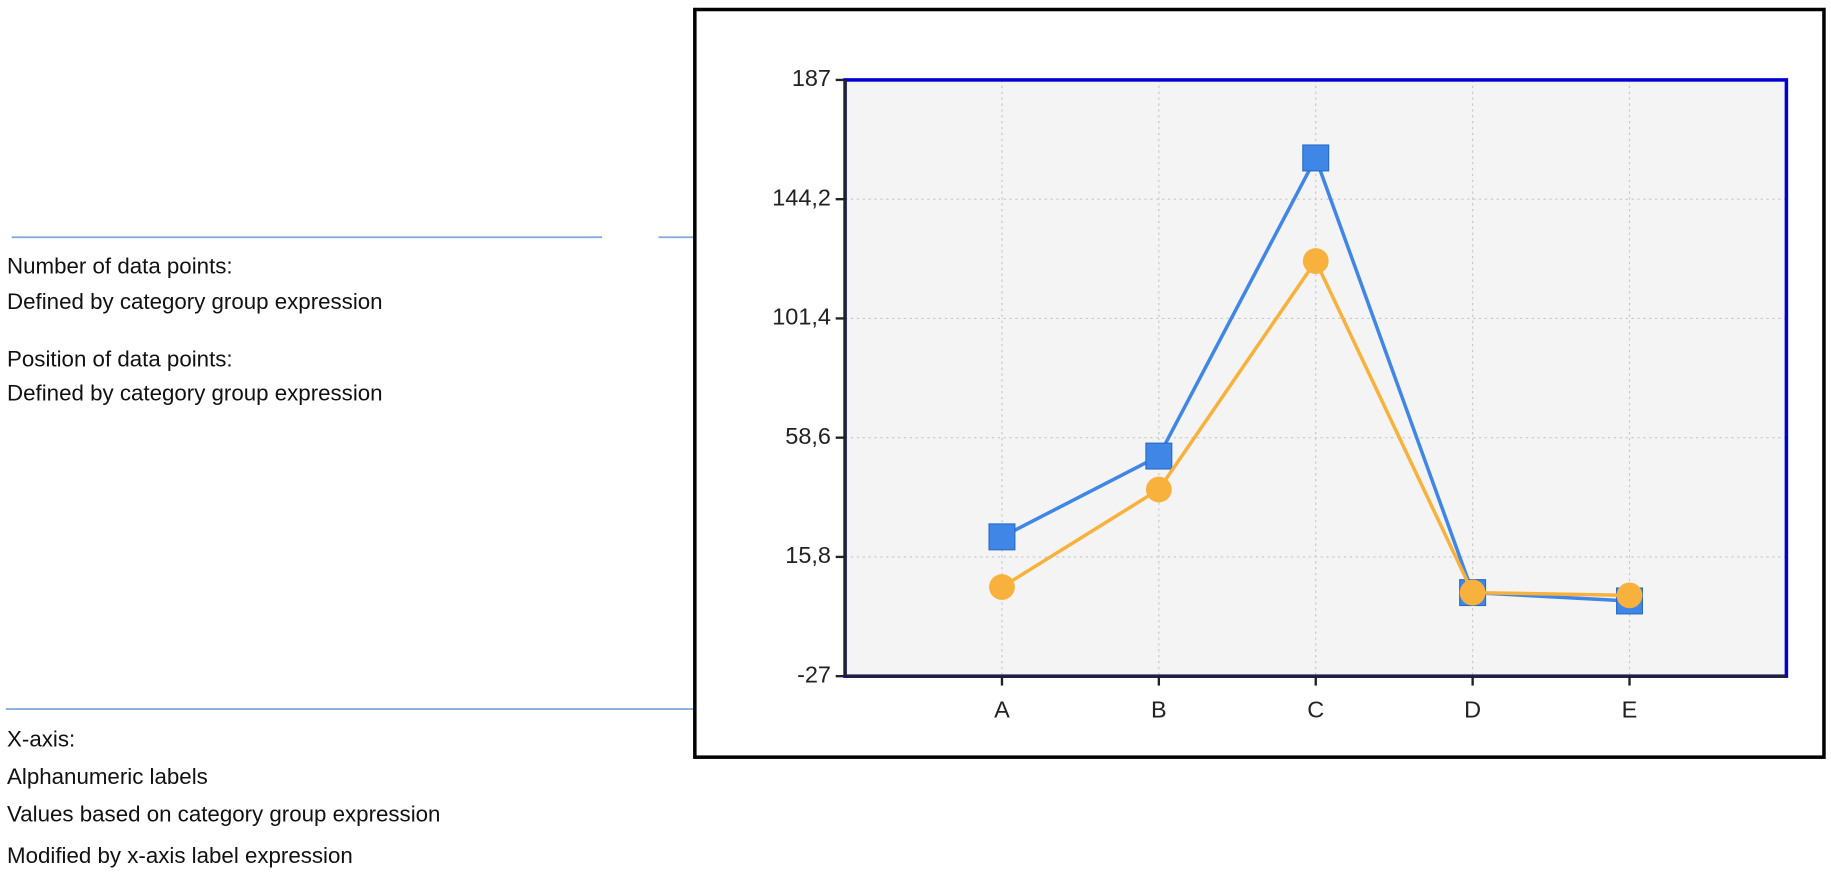 Image resolution: width=1831 pixels, height=877 pixels. Describe the element at coordinates (120, 266) in the screenshot. I see `note-text: Number of data points:` at that location.